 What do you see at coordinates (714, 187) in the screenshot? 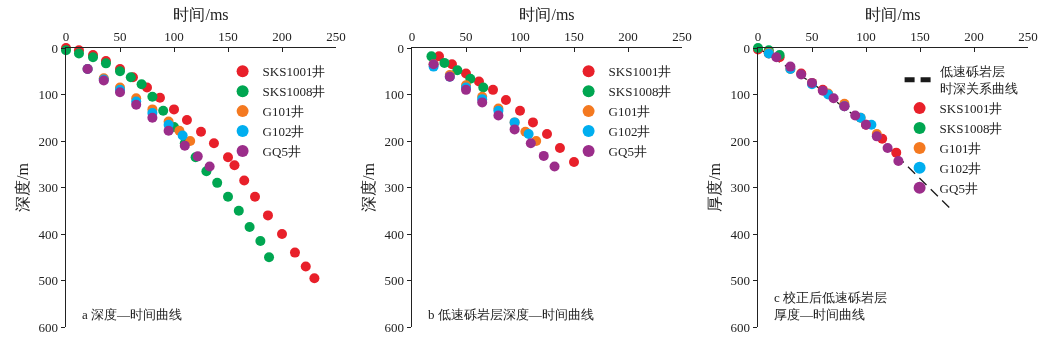
I see `y-axis-title: 厚度/m` at bounding box center [714, 187].